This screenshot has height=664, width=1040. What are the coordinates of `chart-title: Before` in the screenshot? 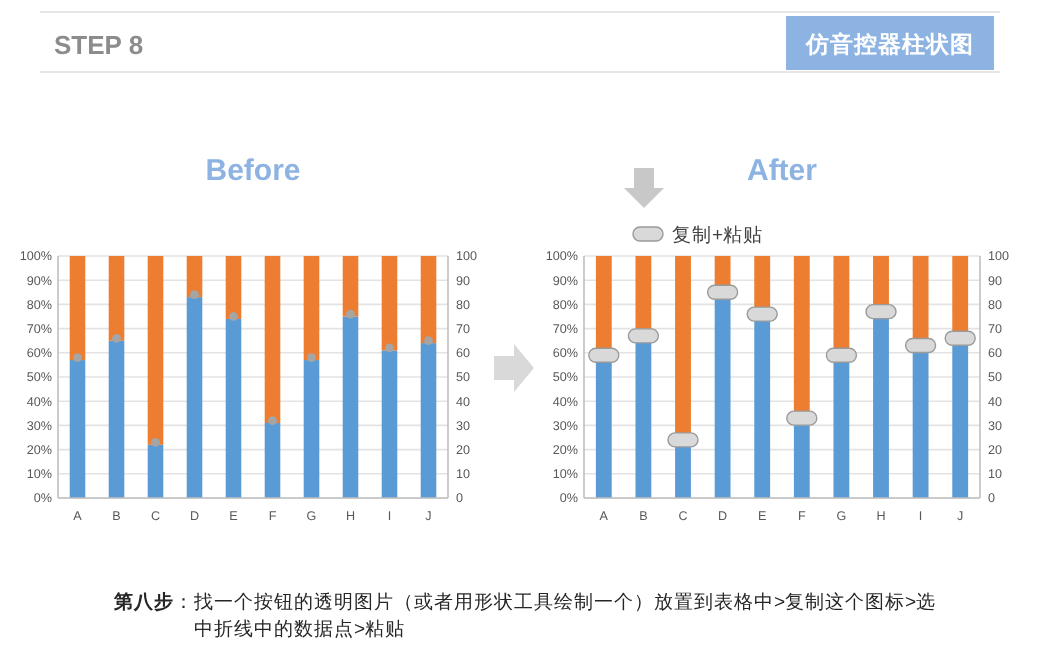 It's located at (253, 171).